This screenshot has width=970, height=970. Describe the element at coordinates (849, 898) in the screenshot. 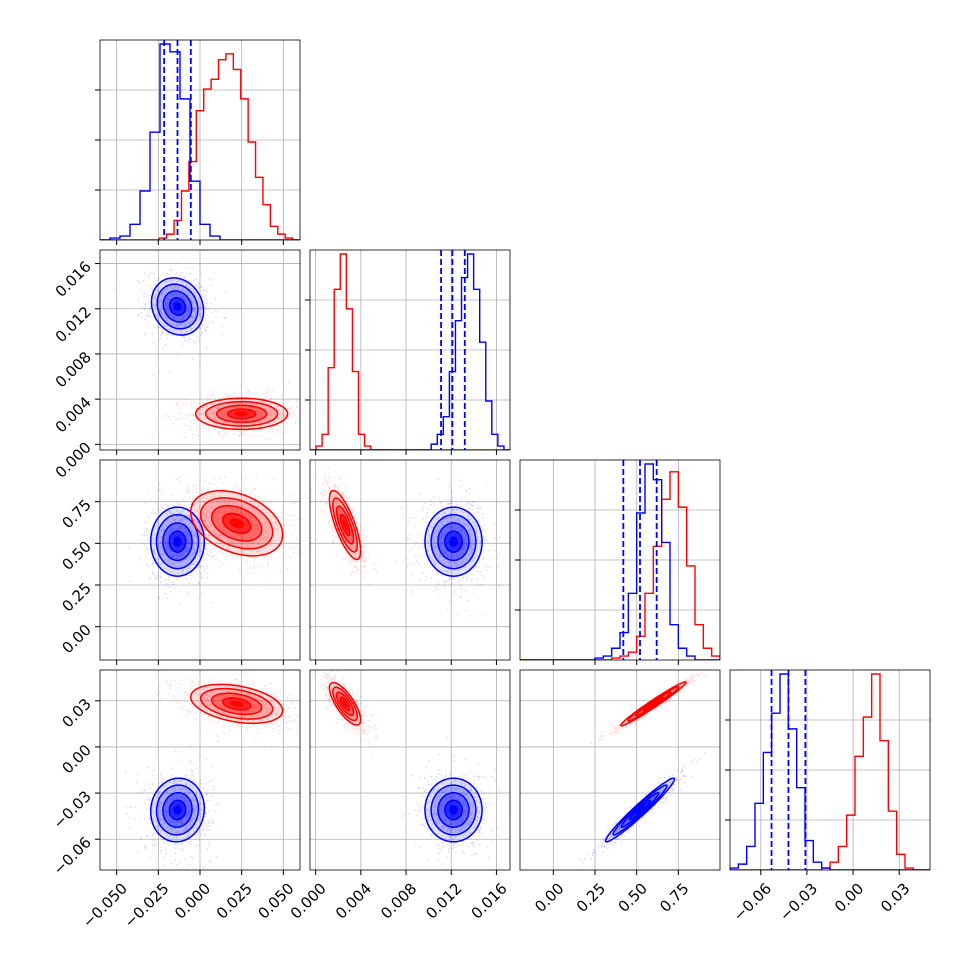

I see `x-tick-label-3-2: 0.00` at that location.